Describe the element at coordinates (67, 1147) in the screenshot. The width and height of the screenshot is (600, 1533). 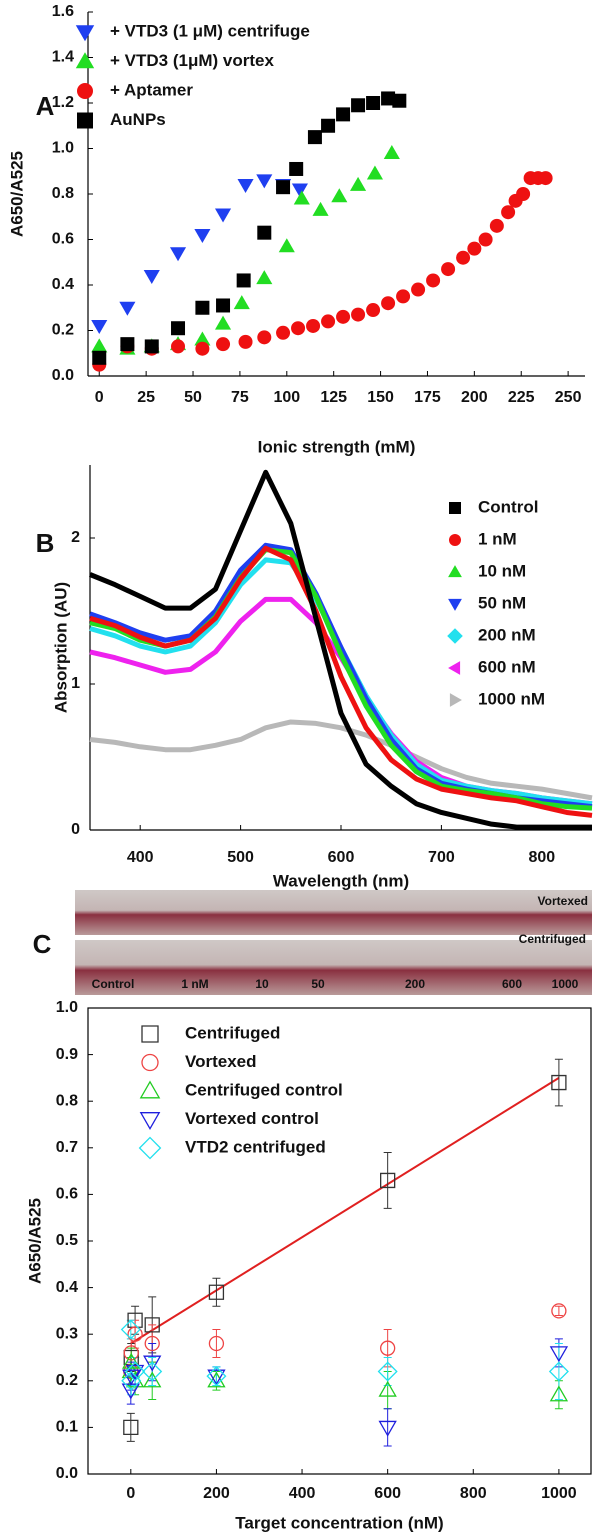
I see `y-tick-label: 0.7` at that location.